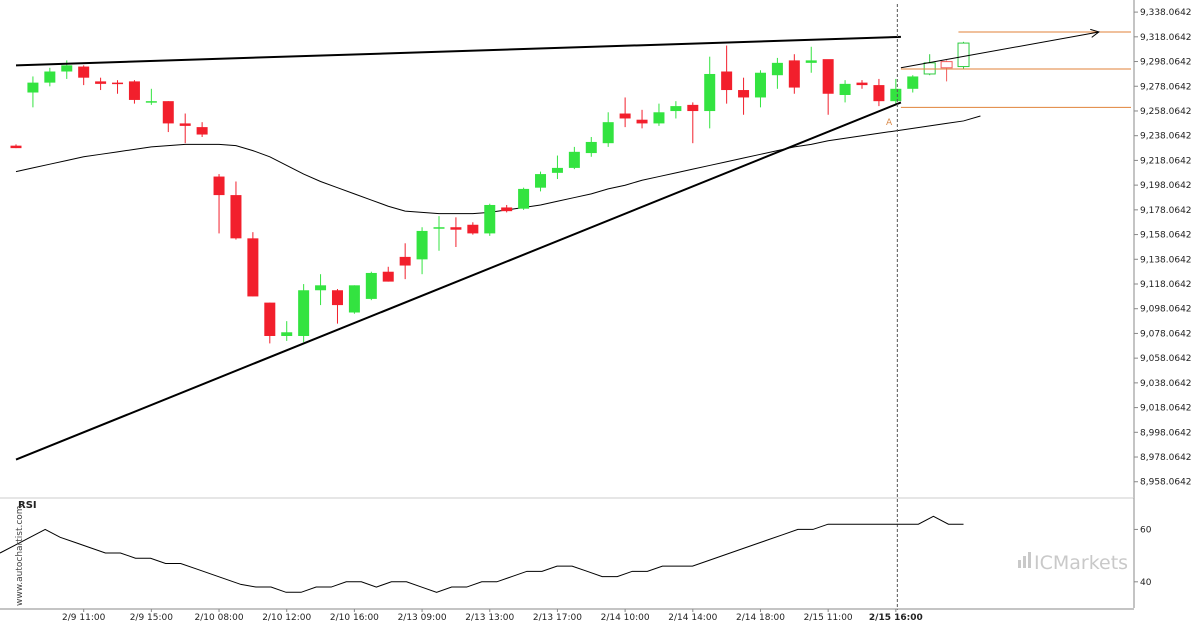 The width and height of the screenshot is (1200, 630). I want to click on price-tick-label: 8,978.0642, so click(1166, 458).